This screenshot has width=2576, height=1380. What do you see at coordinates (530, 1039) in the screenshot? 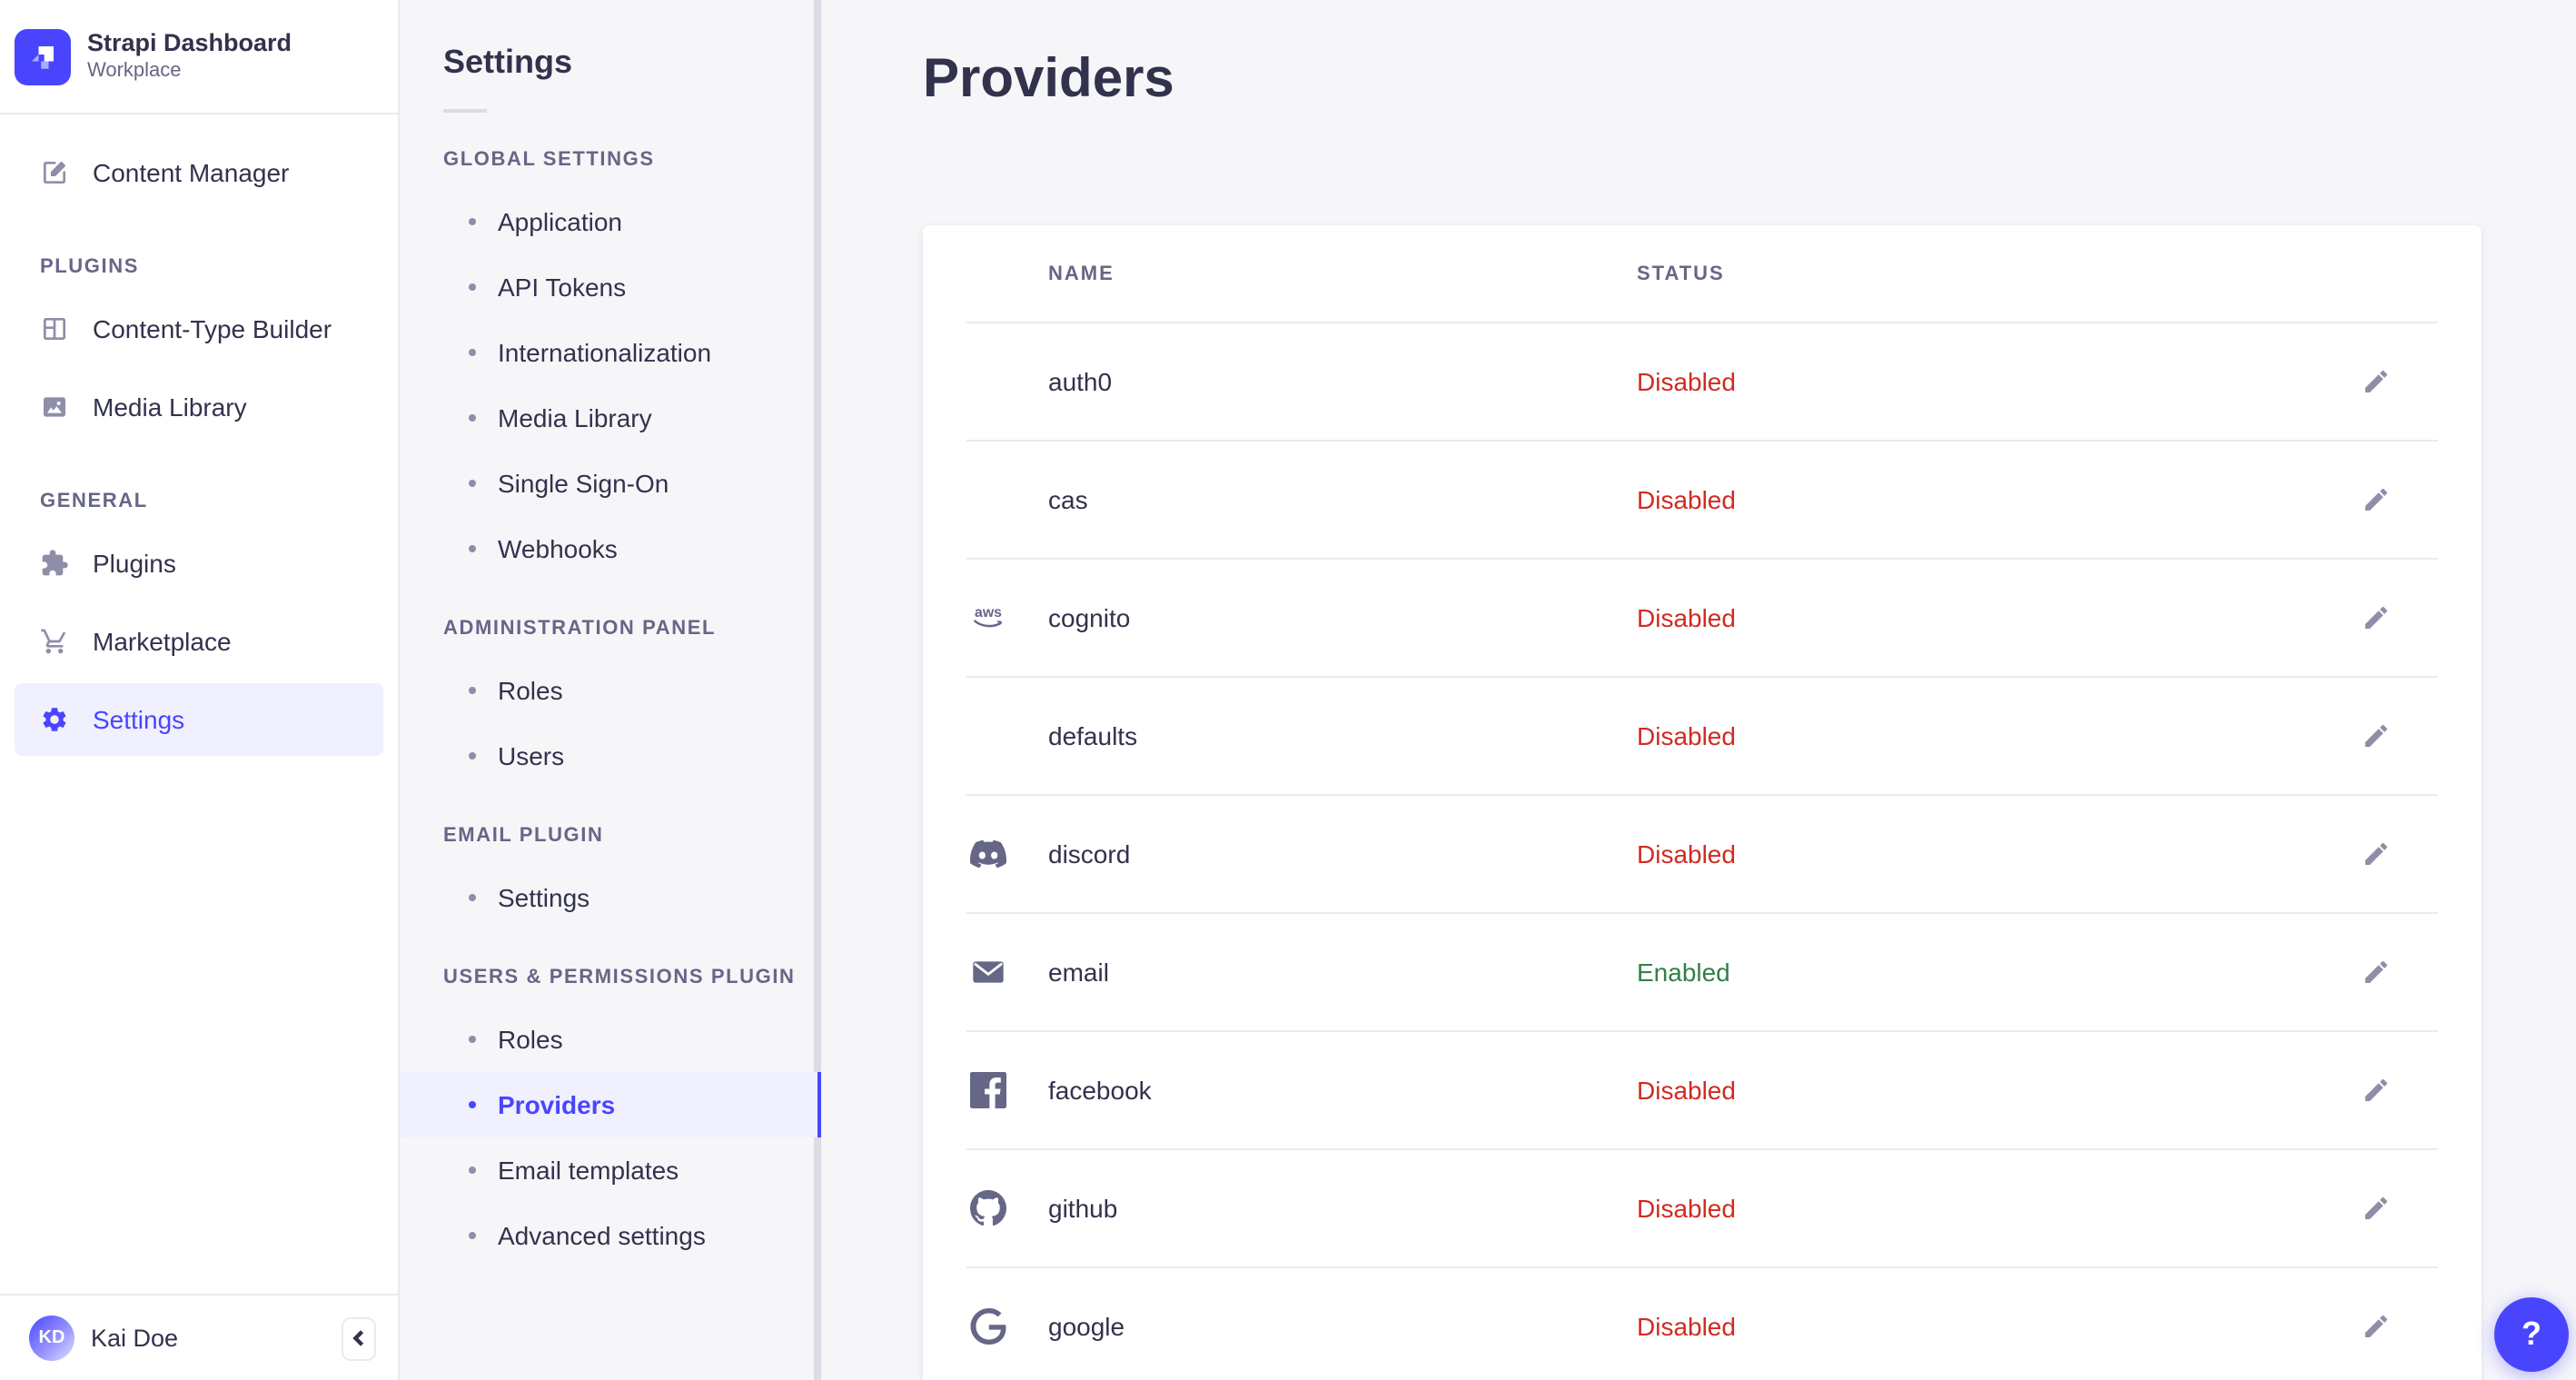
I see `subnav-item-label: Roles` at bounding box center [530, 1039].